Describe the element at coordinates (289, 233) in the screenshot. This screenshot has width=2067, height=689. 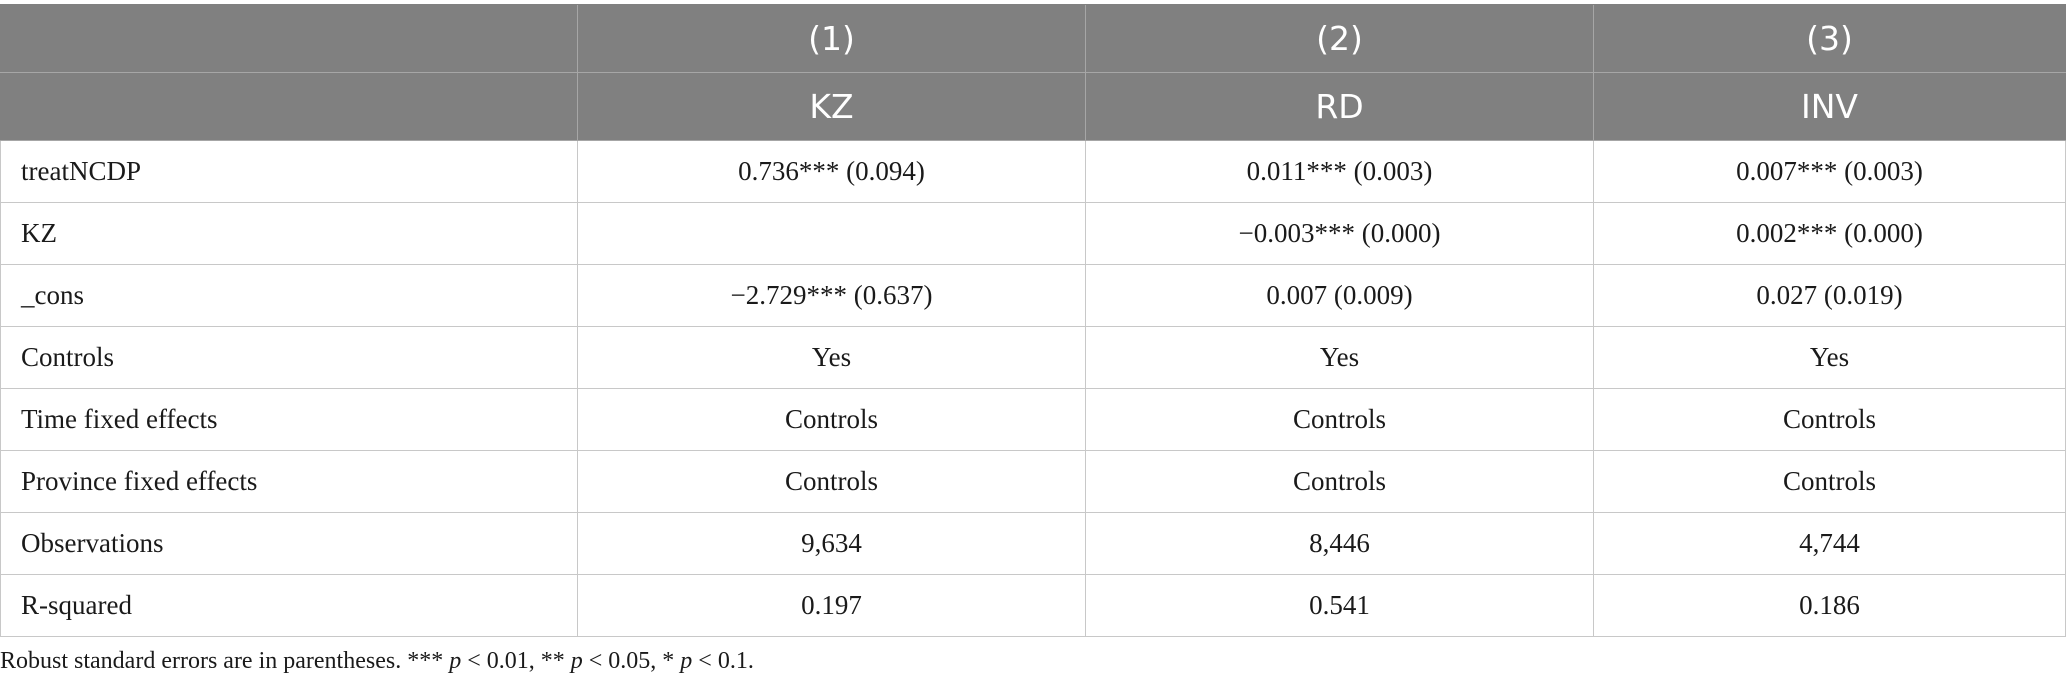
I see `row-label: KZ` at that location.